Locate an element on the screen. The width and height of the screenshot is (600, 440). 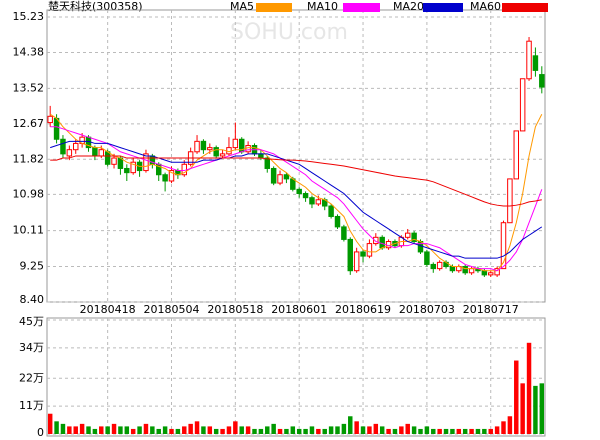
y-tick-label: 45万 is located at coordinates (31, 321).